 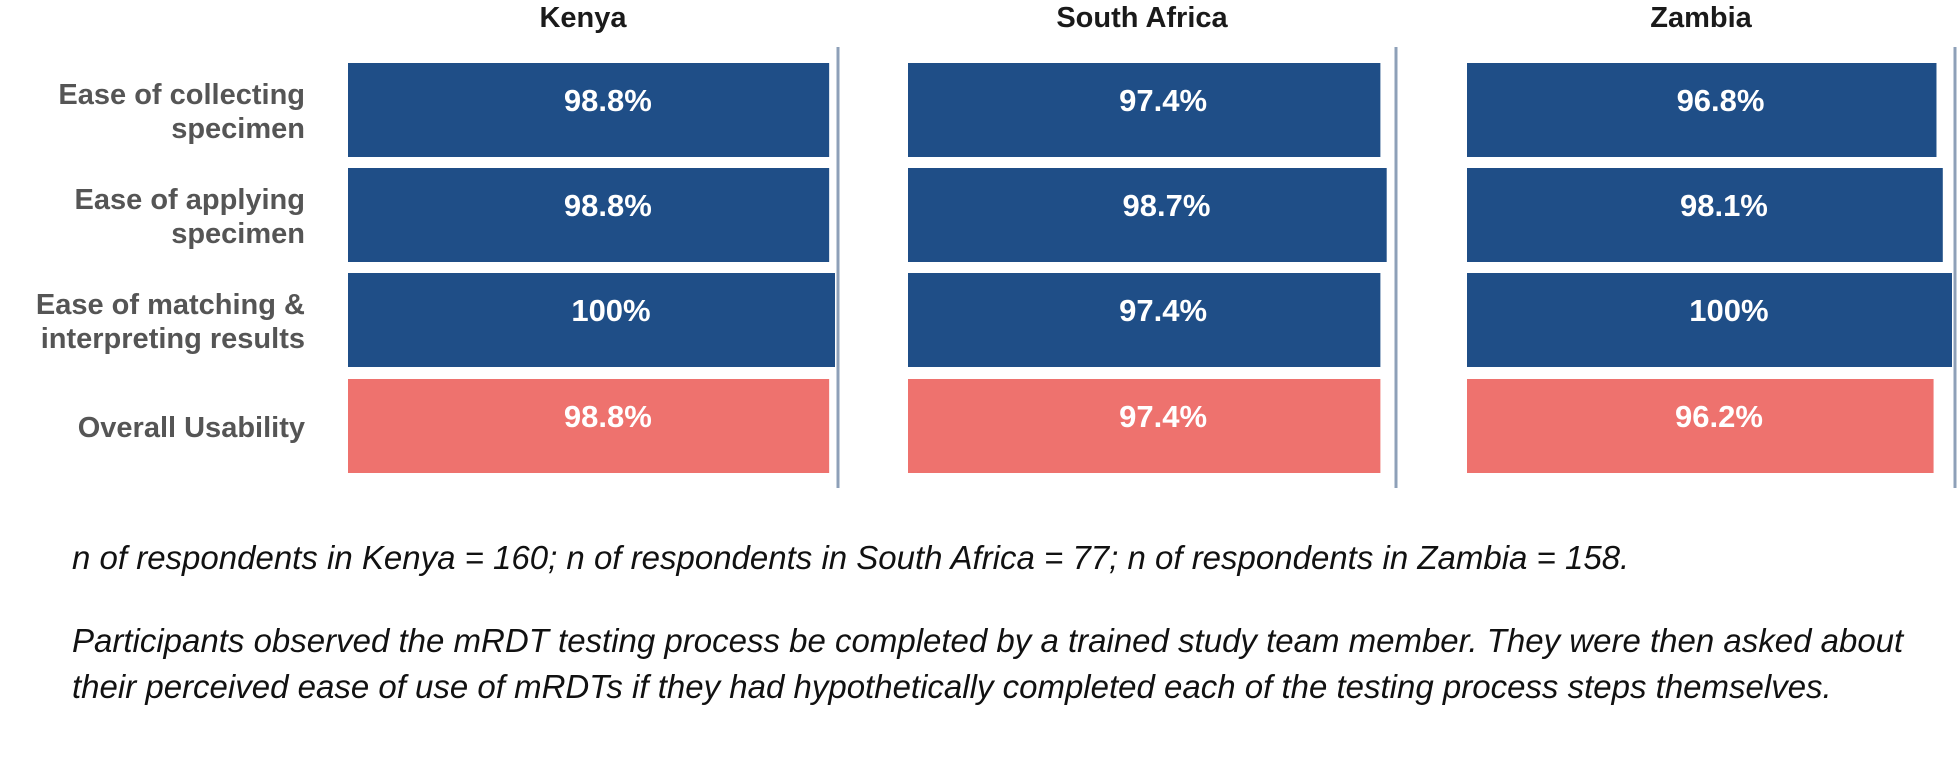 What do you see at coordinates (1724, 205) in the screenshot?
I see `bar-value-label: 98.1%` at bounding box center [1724, 205].